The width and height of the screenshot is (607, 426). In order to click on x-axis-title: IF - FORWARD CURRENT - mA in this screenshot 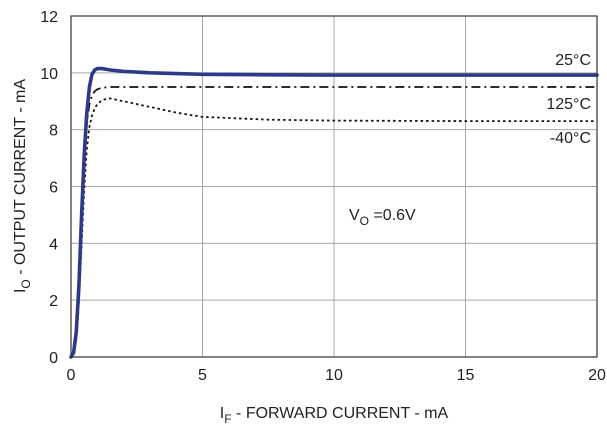, I will do `click(334, 415)`.